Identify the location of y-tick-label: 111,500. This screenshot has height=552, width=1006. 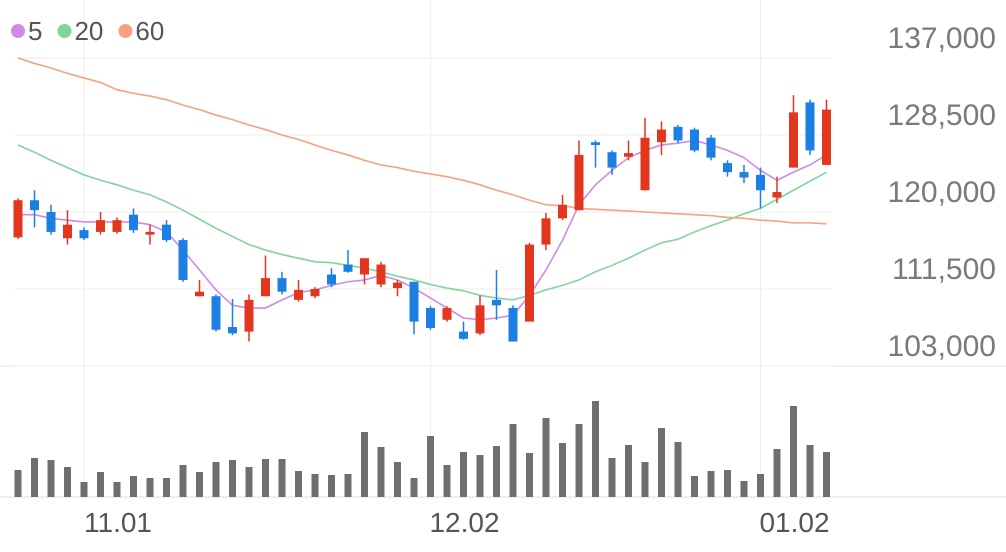
(944, 269).